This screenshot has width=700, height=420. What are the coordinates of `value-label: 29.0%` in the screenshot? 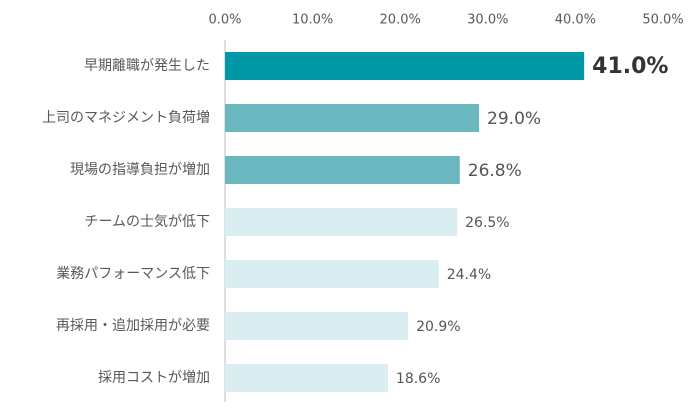 It's located at (514, 119).